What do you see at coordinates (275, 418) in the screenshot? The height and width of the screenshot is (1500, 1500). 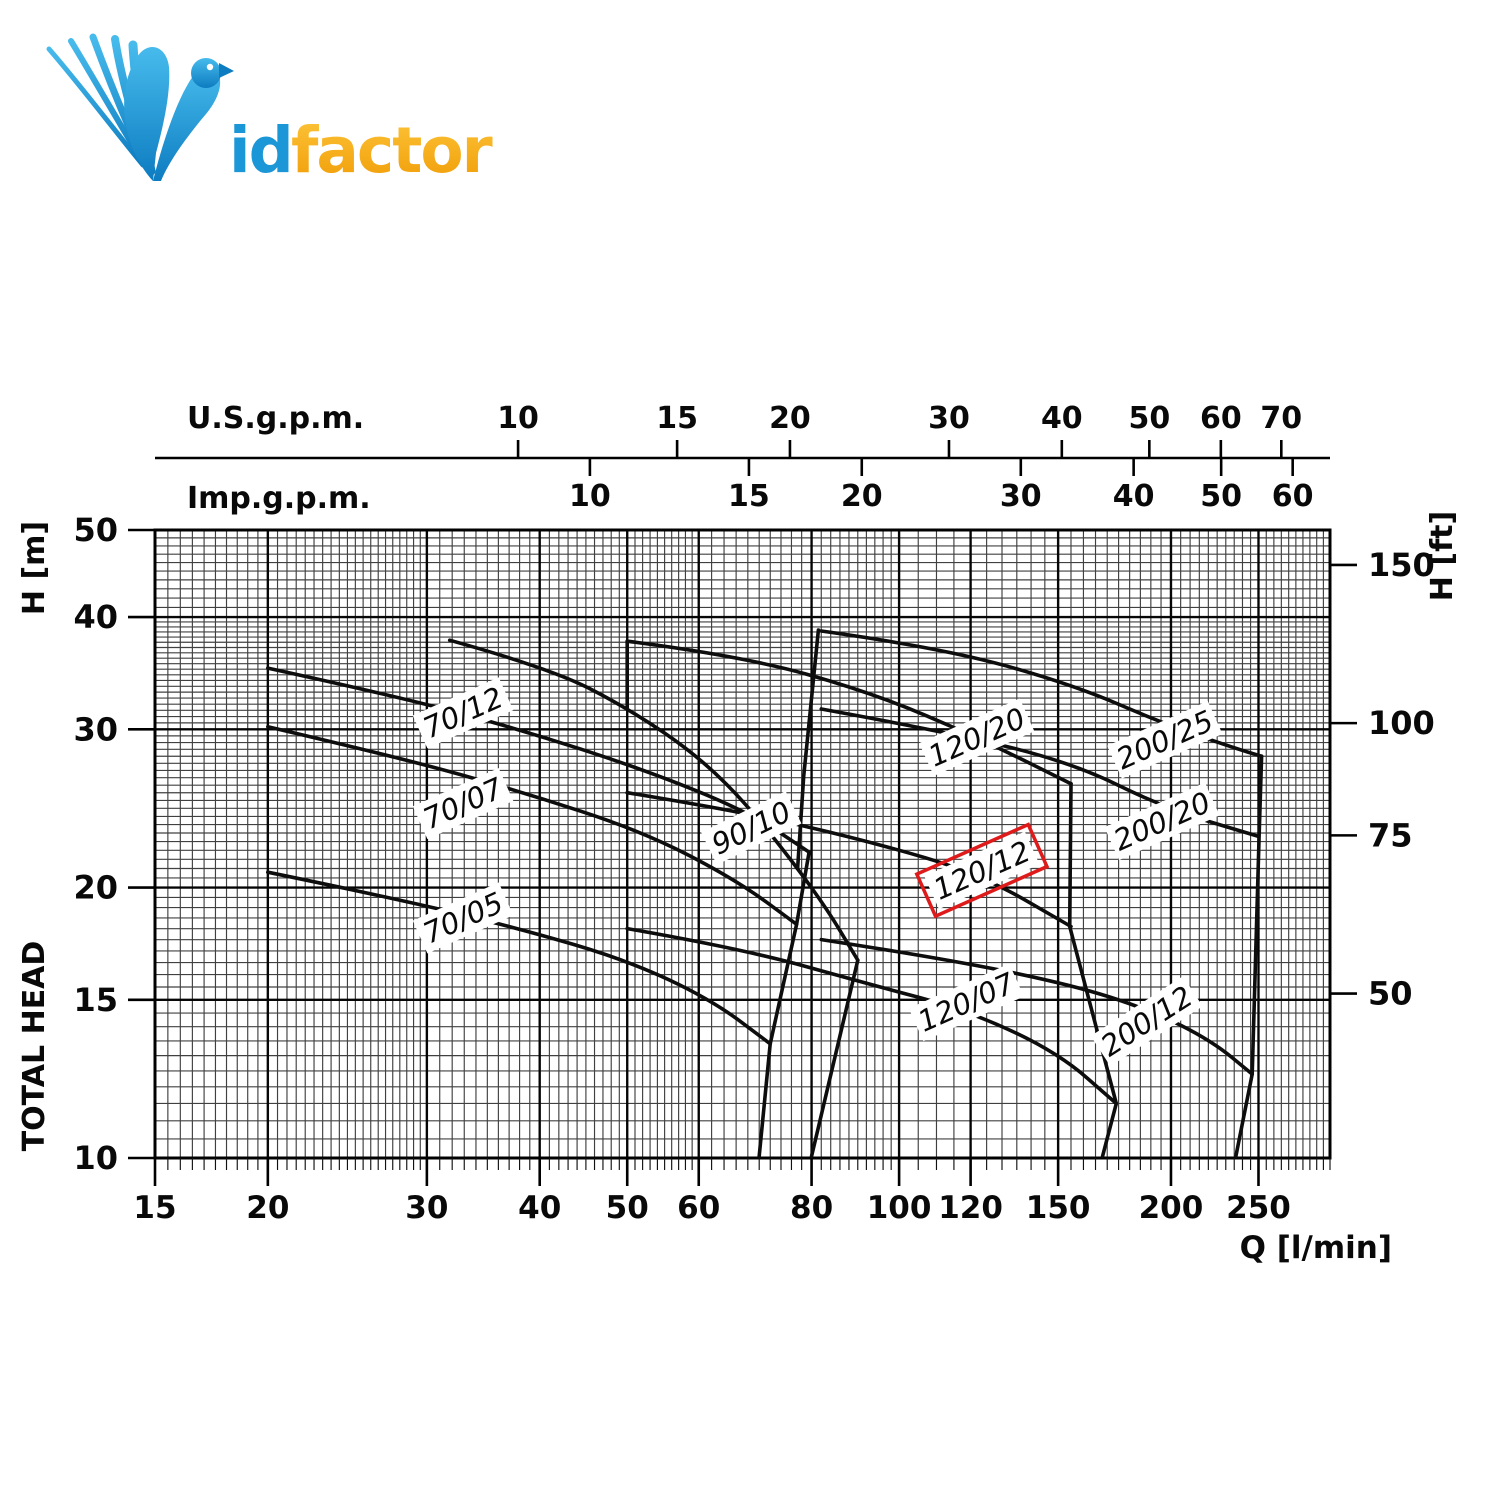 I see `us-gpm-label: U.S.g.p.m.` at bounding box center [275, 418].